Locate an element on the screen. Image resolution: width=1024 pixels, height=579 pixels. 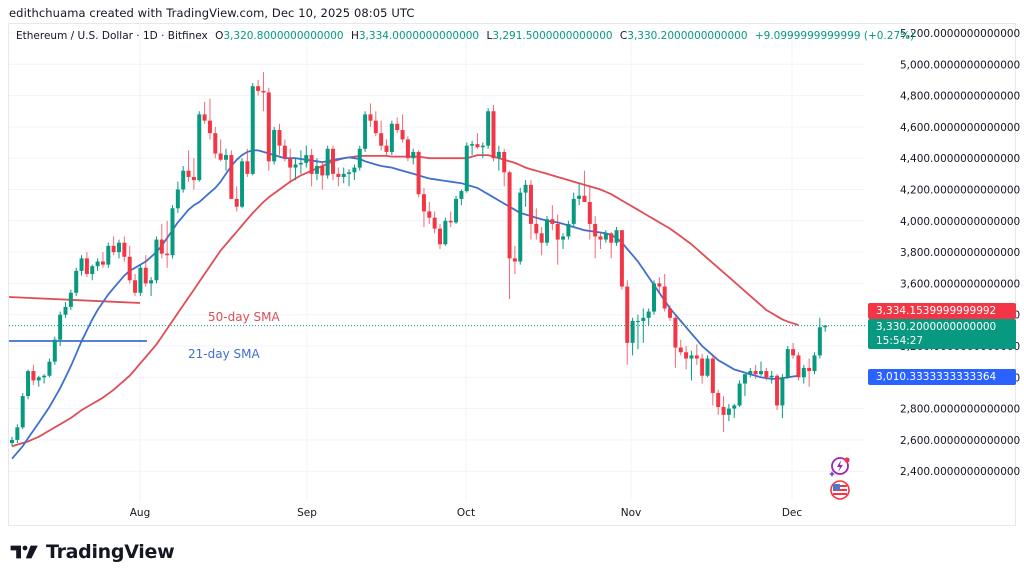
price-axis-label: 5,000.0000000000000 is located at coordinates (960, 65).